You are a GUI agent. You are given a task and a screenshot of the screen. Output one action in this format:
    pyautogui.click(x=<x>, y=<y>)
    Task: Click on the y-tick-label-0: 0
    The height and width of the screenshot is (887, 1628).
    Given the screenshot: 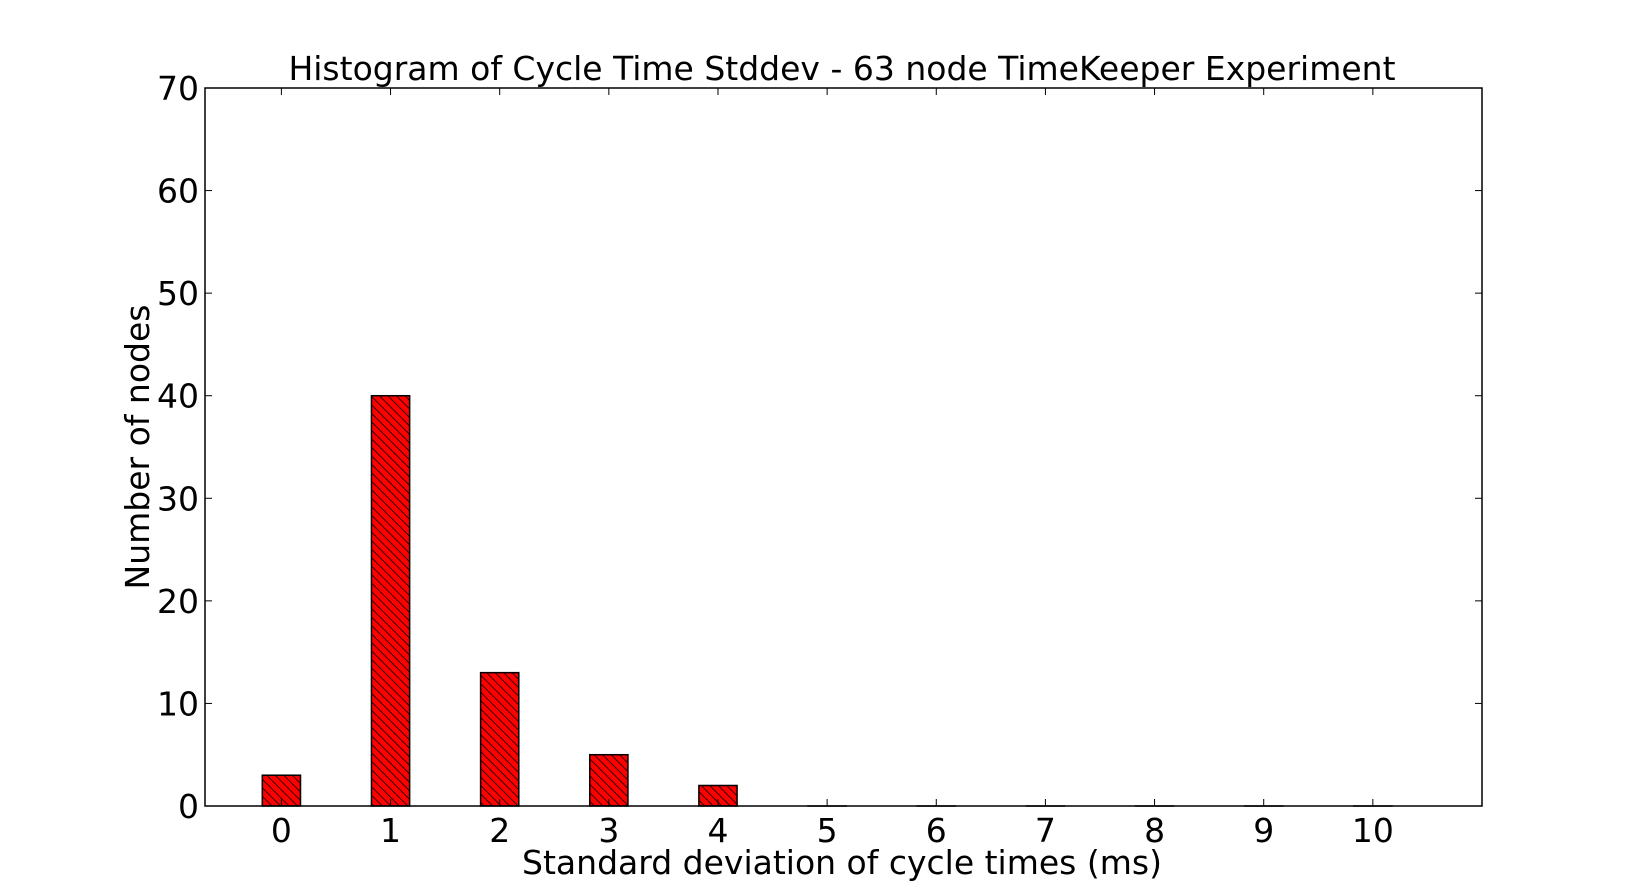 What is the action you would take?
    pyautogui.click(x=188, y=806)
    